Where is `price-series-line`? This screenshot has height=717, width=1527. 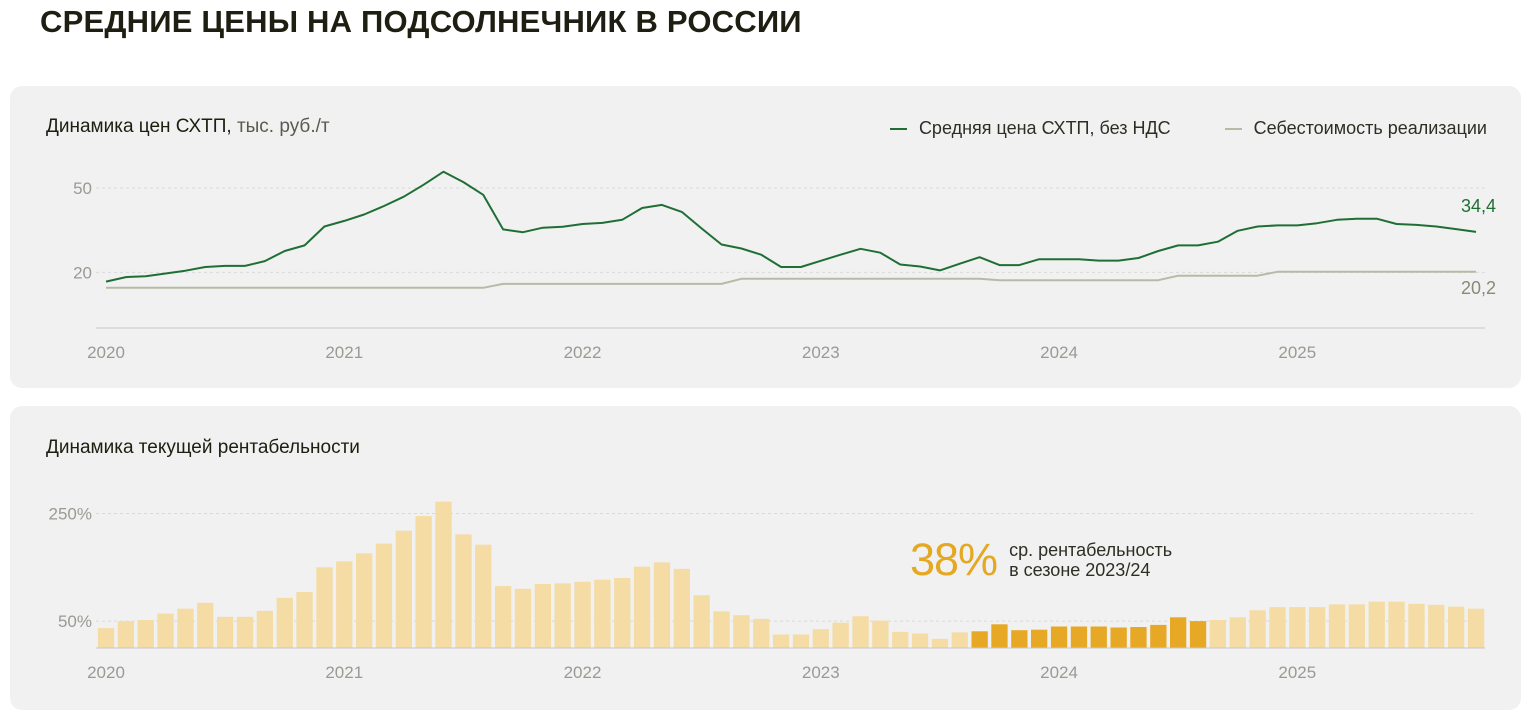
price-series-line is located at coordinates (791, 226).